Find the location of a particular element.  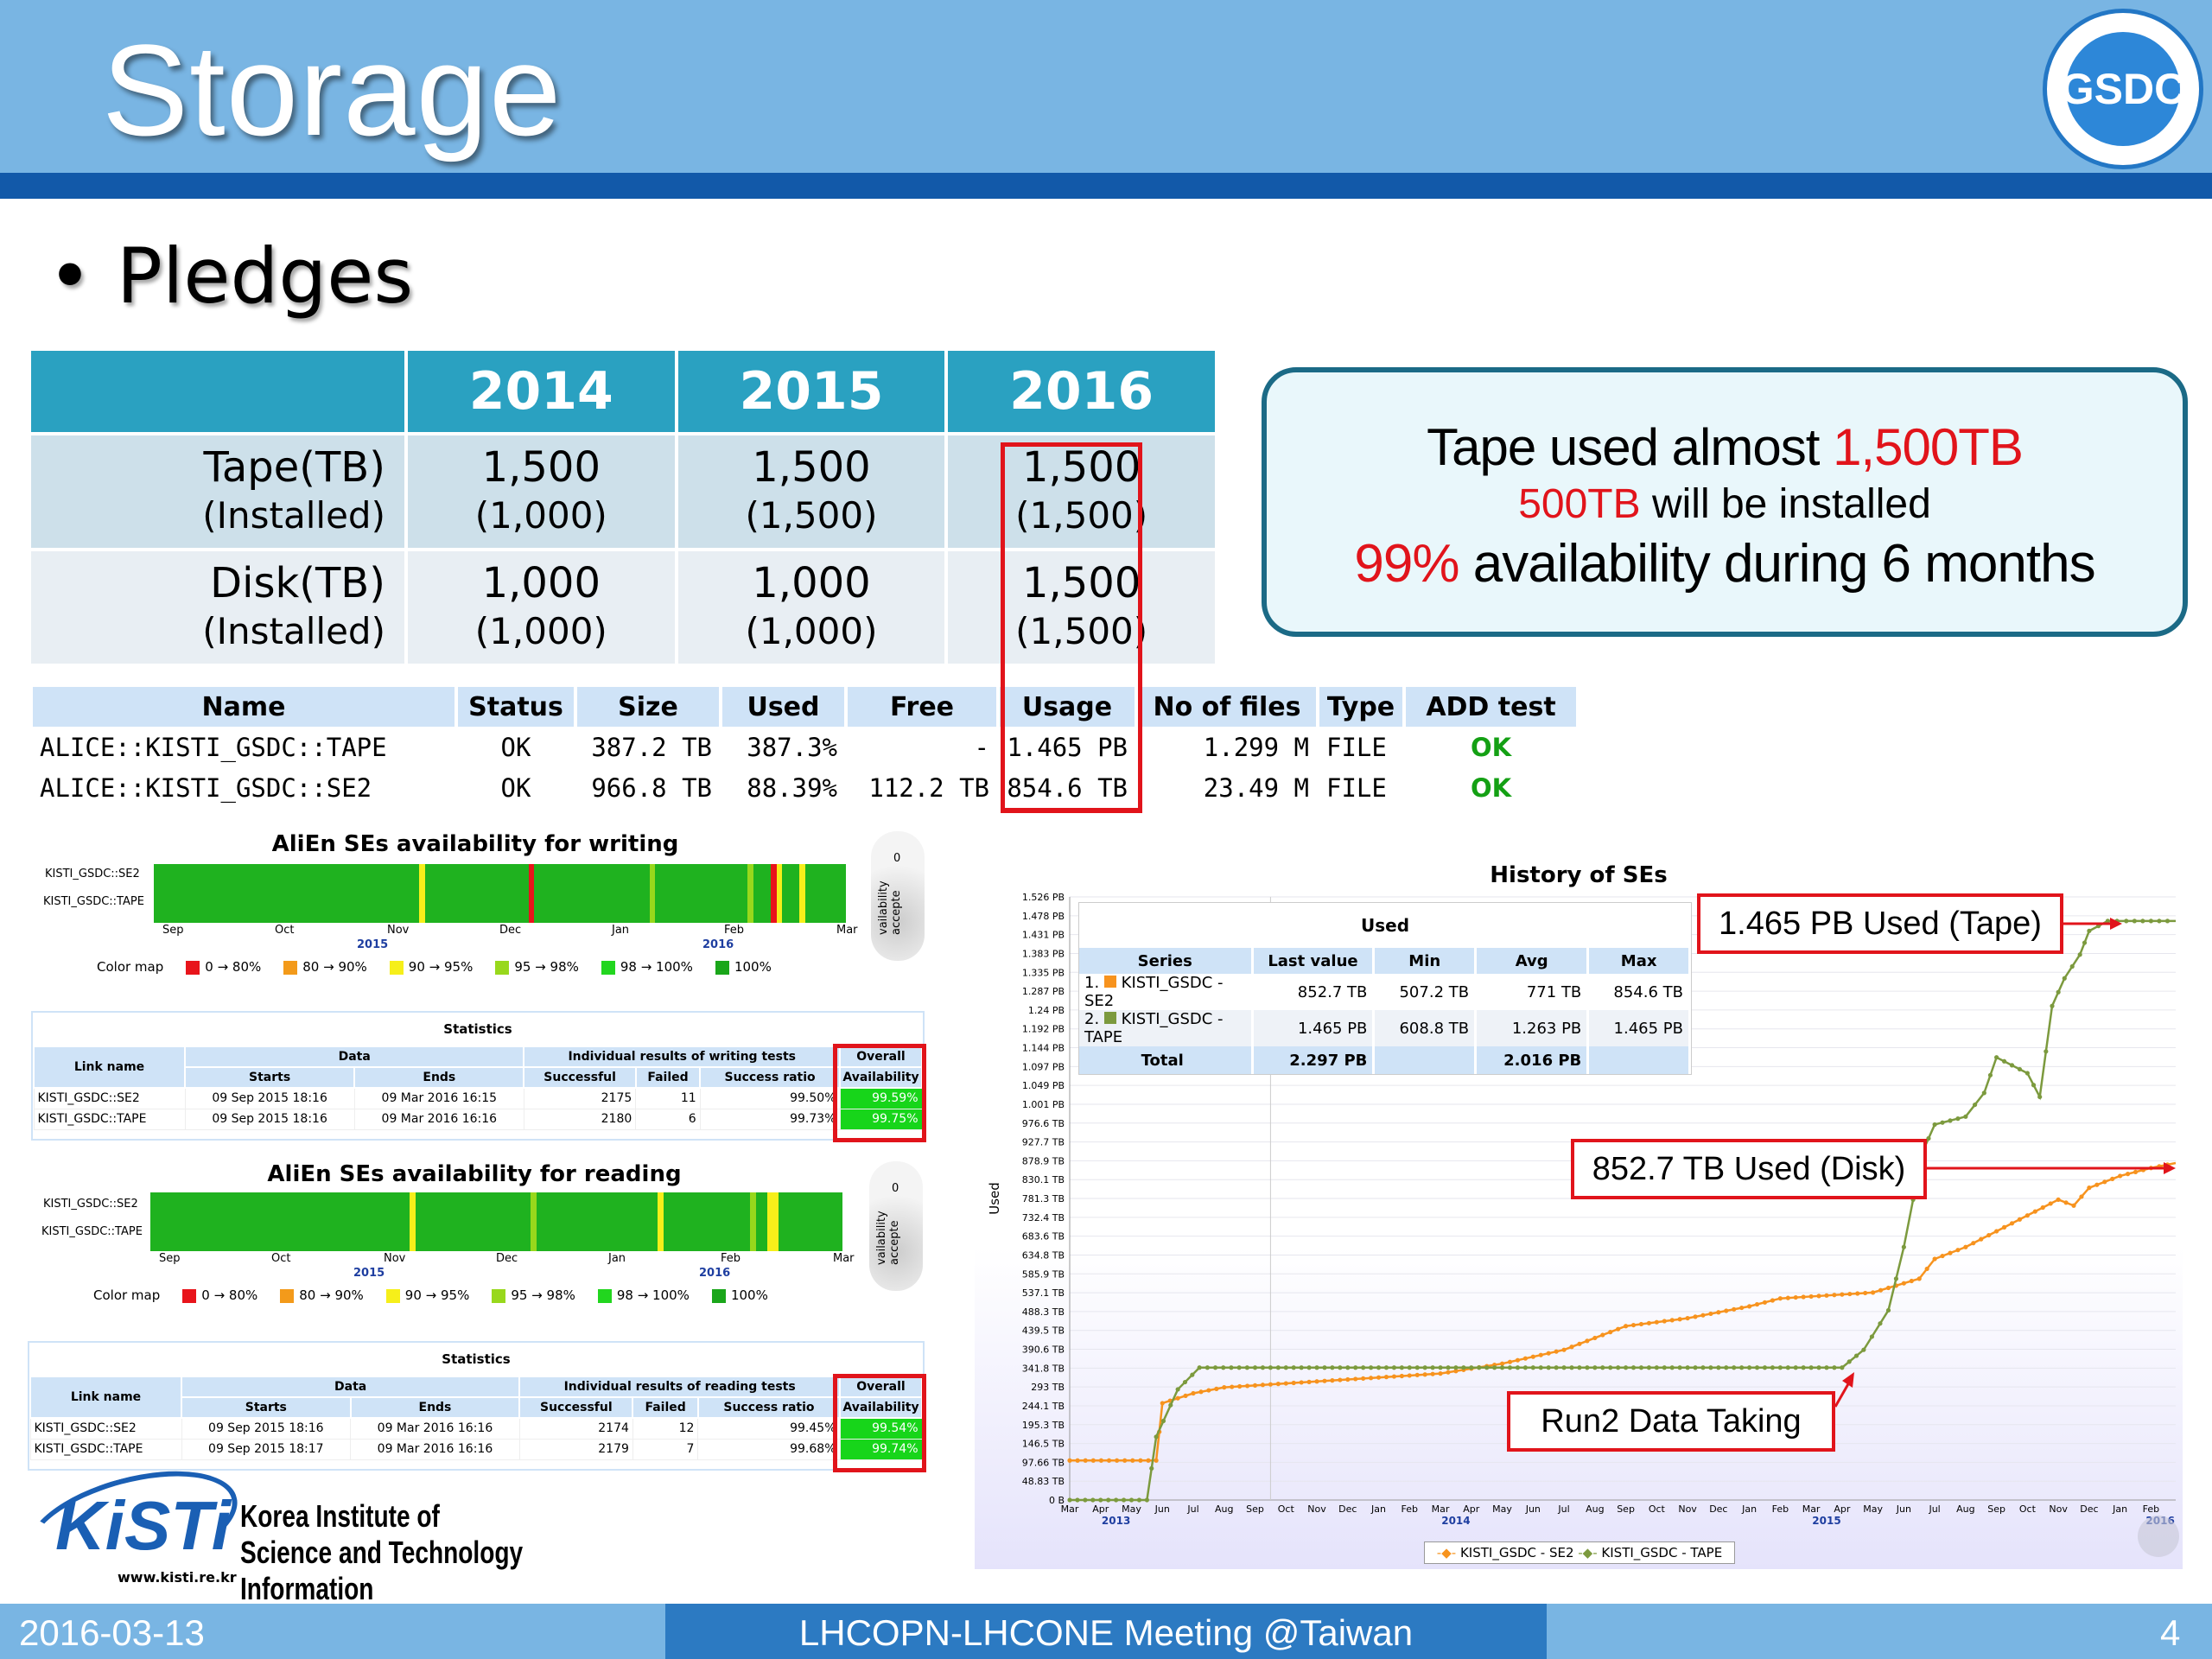

cell-used: 387.3% is located at coordinates (784, 747).